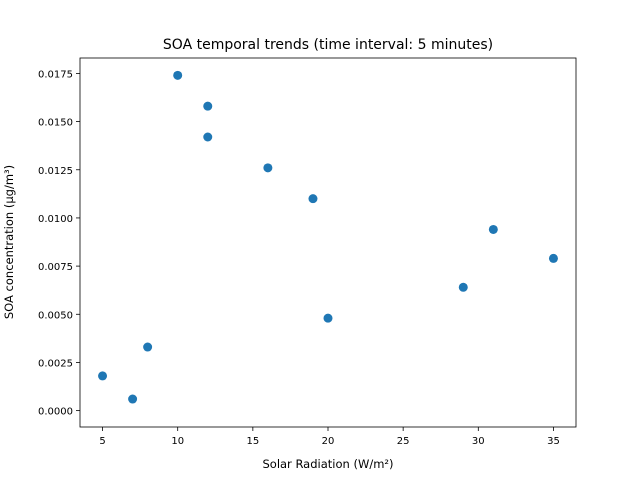 Image resolution: width=640 pixels, height=480 pixels. I want to click on x-axis: 5 10 15 20 25 30 35, so click(329, 437).